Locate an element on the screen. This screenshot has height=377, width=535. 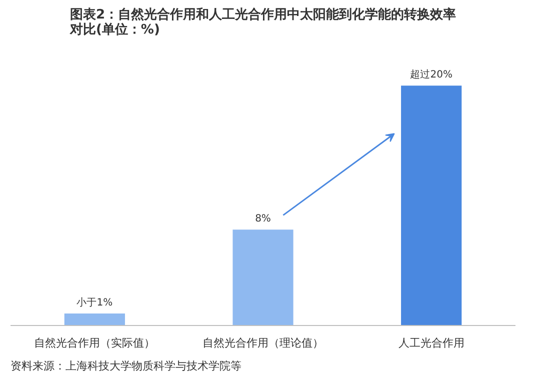
data-label: 超过20% is located at coordinates (431, 74).